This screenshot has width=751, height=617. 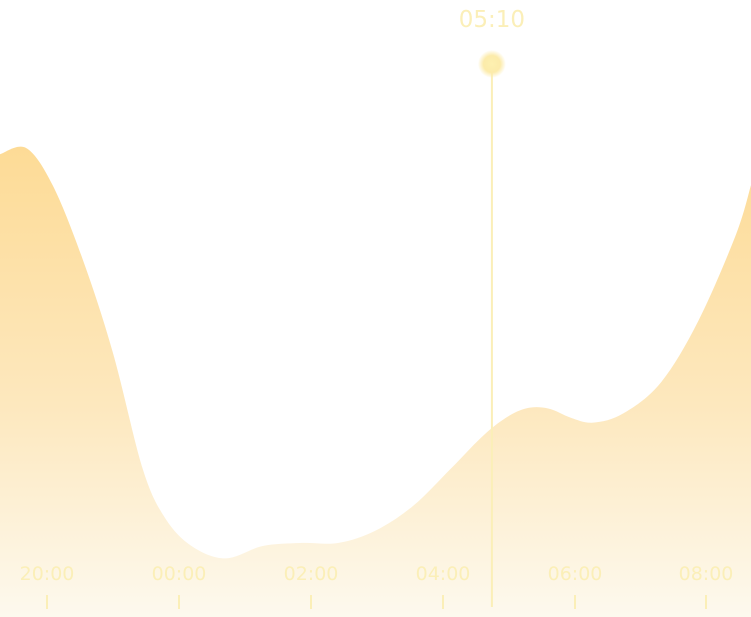 What do you see at coordinates (706, 574) in the screenshot?
I see `x-tick-label: 08:00` at bounding box center [706, 574].